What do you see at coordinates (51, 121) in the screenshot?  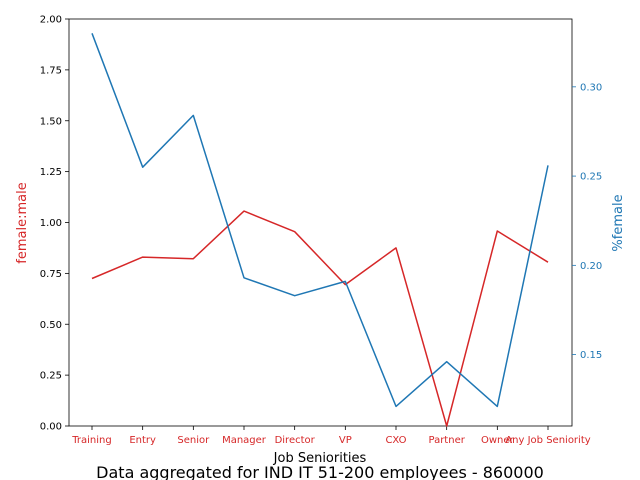 I see `left-y-tick-label: 1.50` at bounding box center [51, 121].